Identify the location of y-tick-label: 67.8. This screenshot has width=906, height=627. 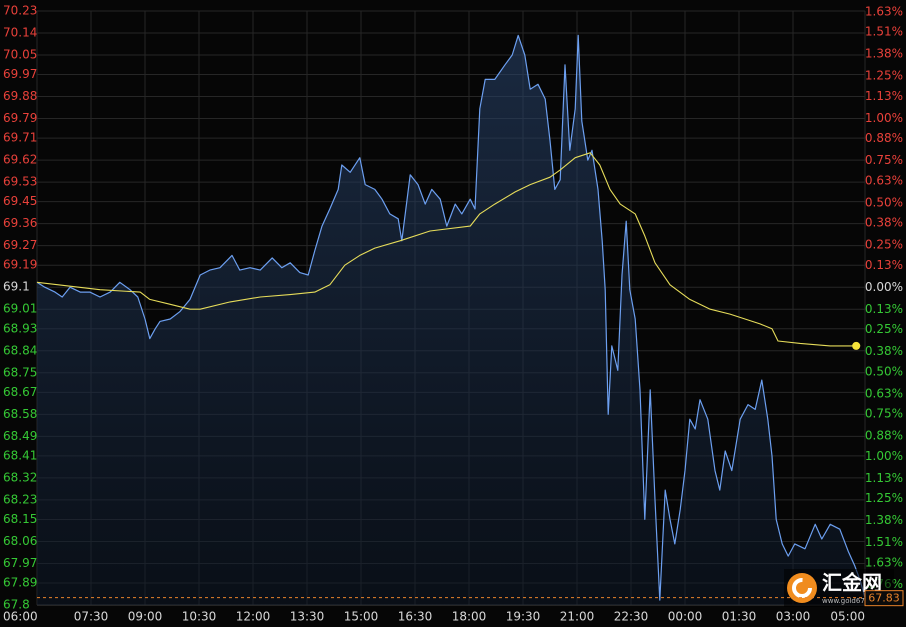
(16, 605).